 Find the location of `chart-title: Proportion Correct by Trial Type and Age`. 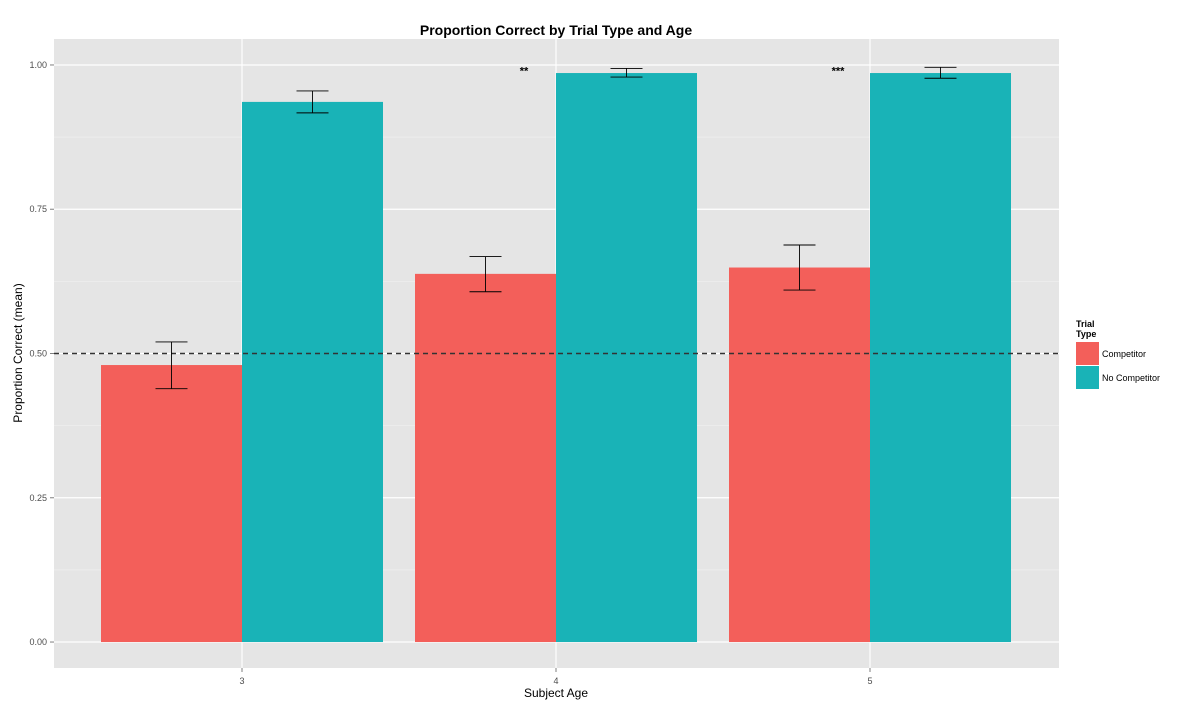

chart-title: Proportion Correct by Trial Type and Age is located at coordinates (556, 30).